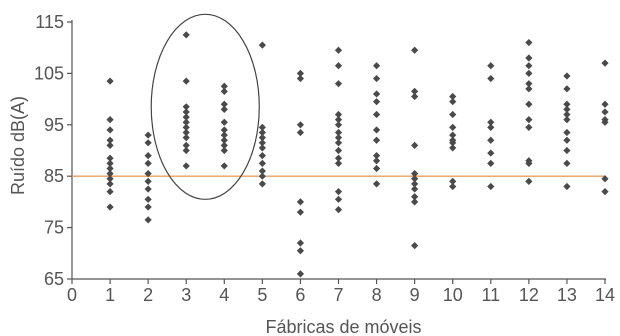  What do you see at coordinates (567, 295) in the screenshot?
I see `x-tick-label: 13` at bounding box center [567, 295].